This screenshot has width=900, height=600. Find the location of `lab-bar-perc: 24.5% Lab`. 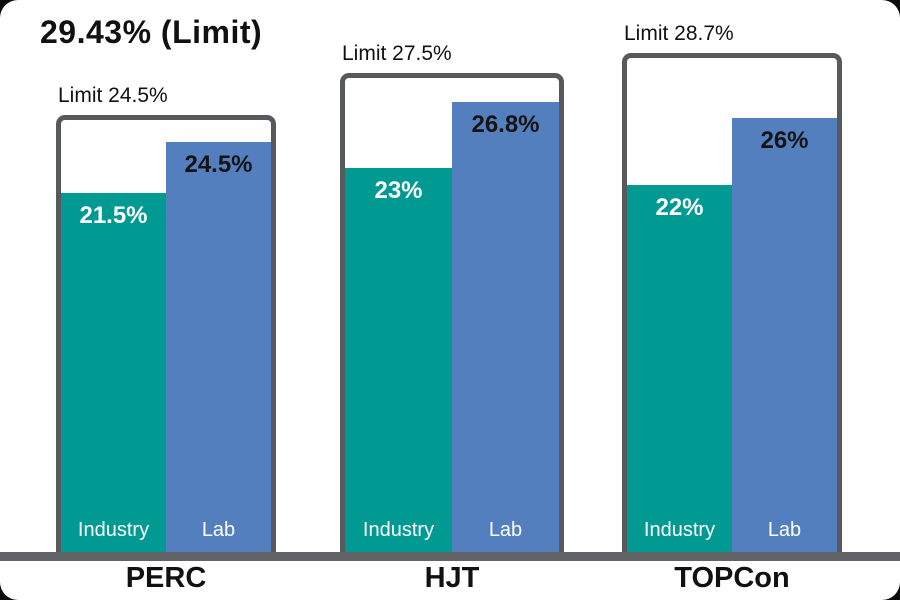

lab-bar-perc: 24.5% Lab is located at coordinates (218, 347).